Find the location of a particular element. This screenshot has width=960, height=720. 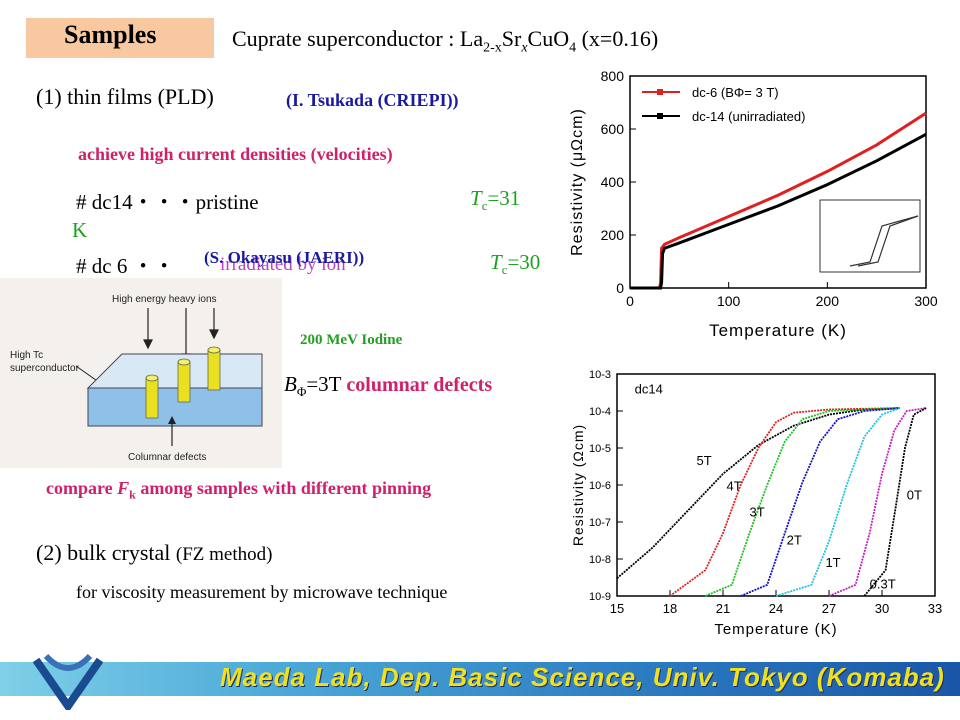

tsukada-credit: (I. Tsukada (CRIEPI)) is located at coordinates (372, 100).